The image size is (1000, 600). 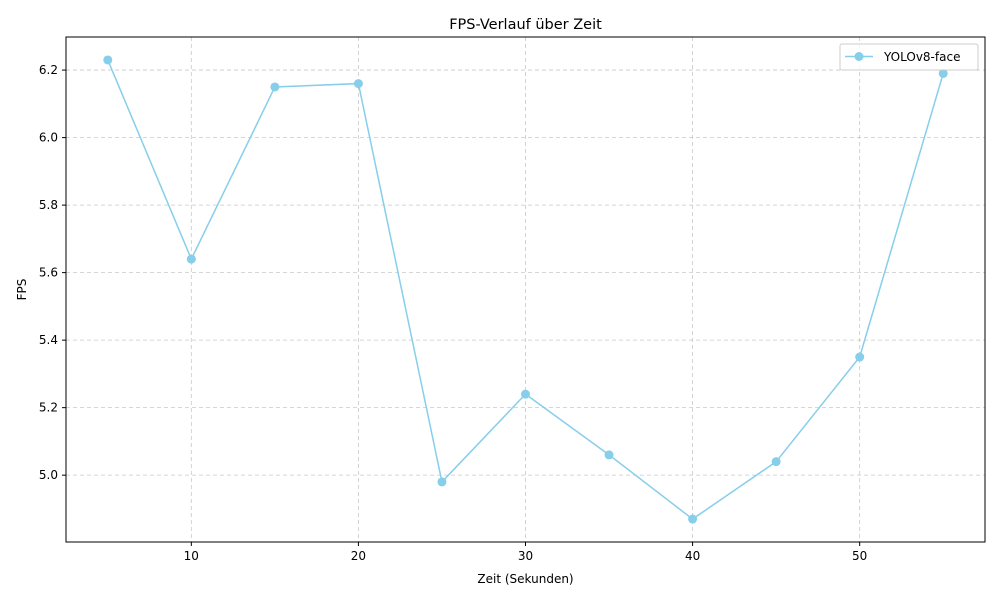 I want to click on x-axis-label: Zeit (Sekunden), so click(x=525, y=579).